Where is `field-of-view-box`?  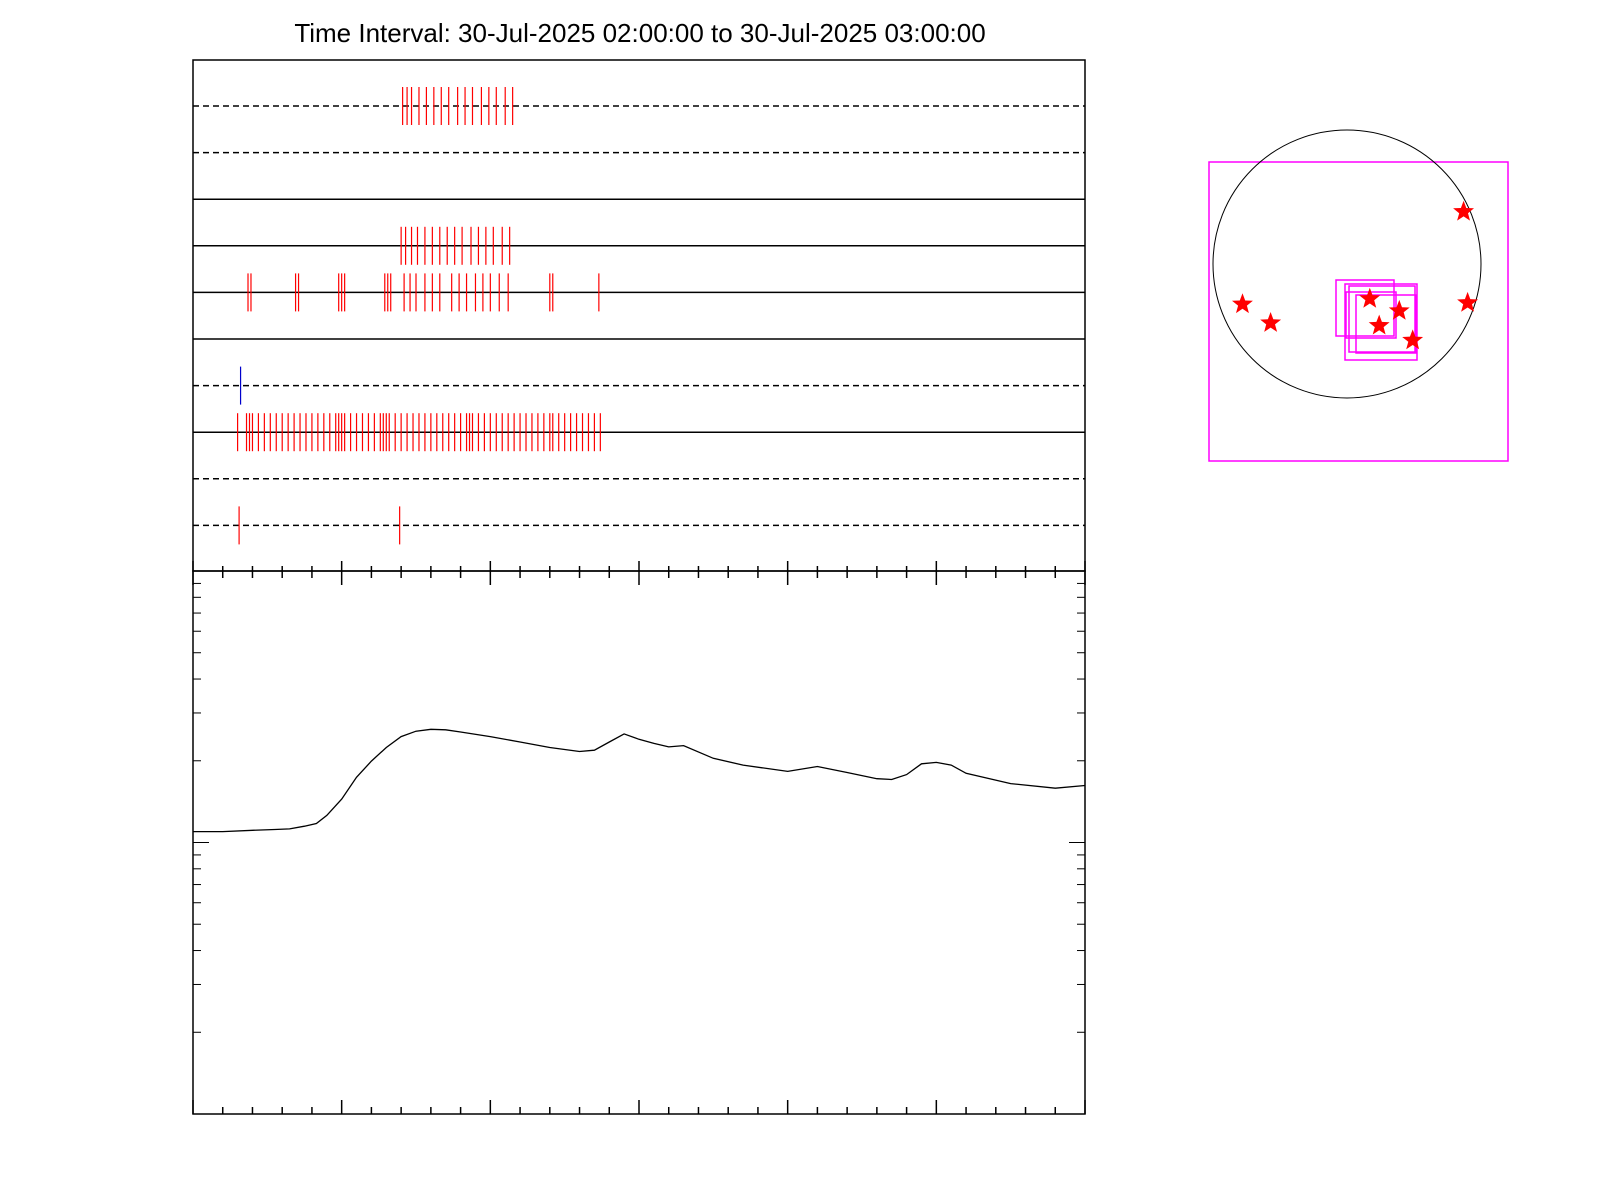
field-of-view-box is located at coordinates (1358, 311).